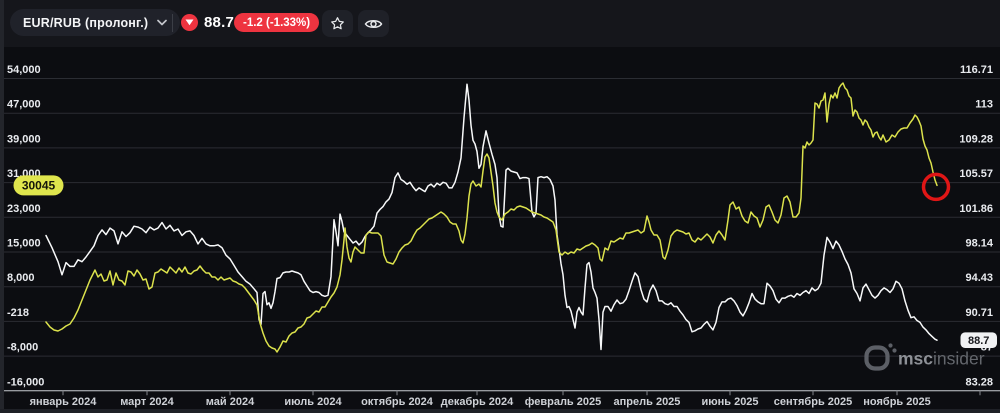  What do you see at coordinates (477, 402) in the screenshot?
I see `x-axis-label: декабрь 2024` at bounding box center [477, 402].